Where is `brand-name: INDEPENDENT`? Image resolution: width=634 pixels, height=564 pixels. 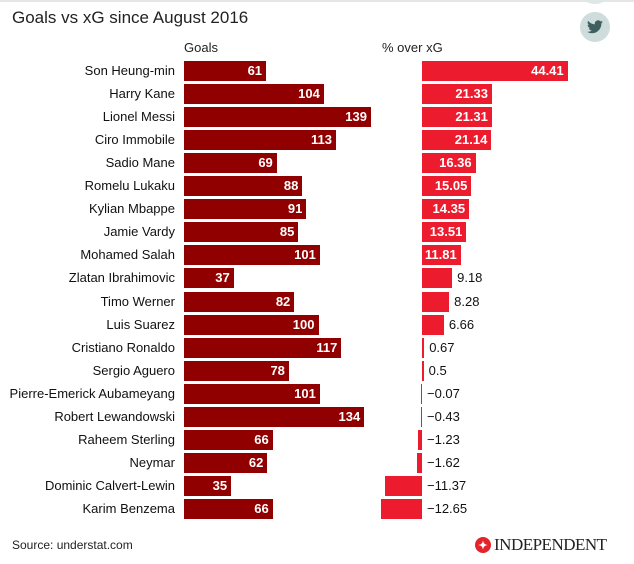 brand-name: INDEPENDENT is located at coordinates (550, 544).